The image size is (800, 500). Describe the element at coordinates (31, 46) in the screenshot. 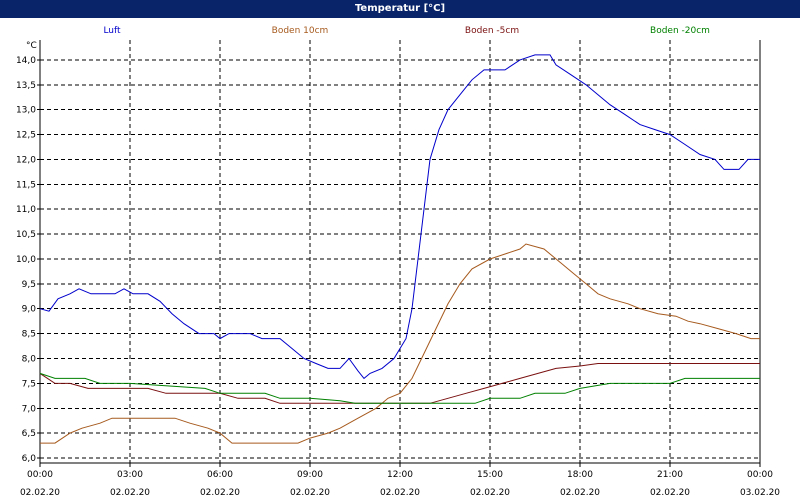

I see `y-axis-label: °C` at that location.